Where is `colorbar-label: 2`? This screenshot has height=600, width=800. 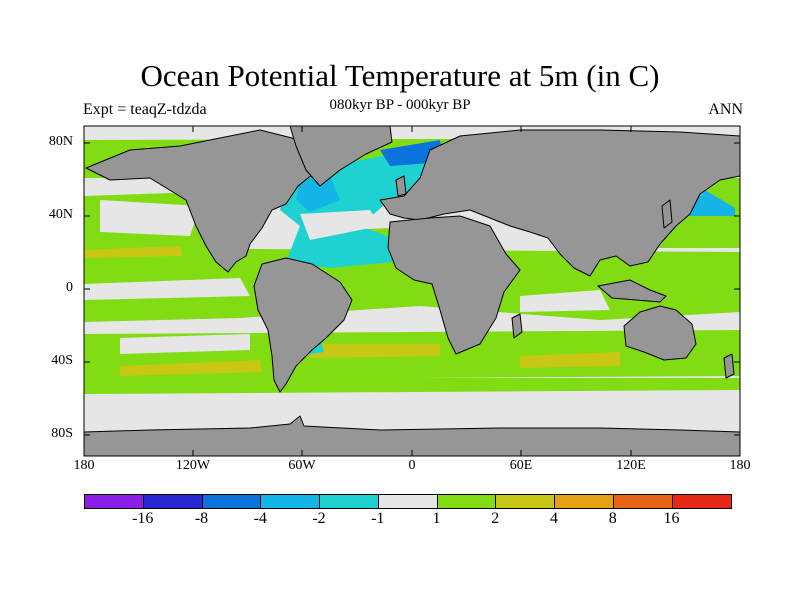
colorbar-label: 2 is located at coordinates (495, 518).